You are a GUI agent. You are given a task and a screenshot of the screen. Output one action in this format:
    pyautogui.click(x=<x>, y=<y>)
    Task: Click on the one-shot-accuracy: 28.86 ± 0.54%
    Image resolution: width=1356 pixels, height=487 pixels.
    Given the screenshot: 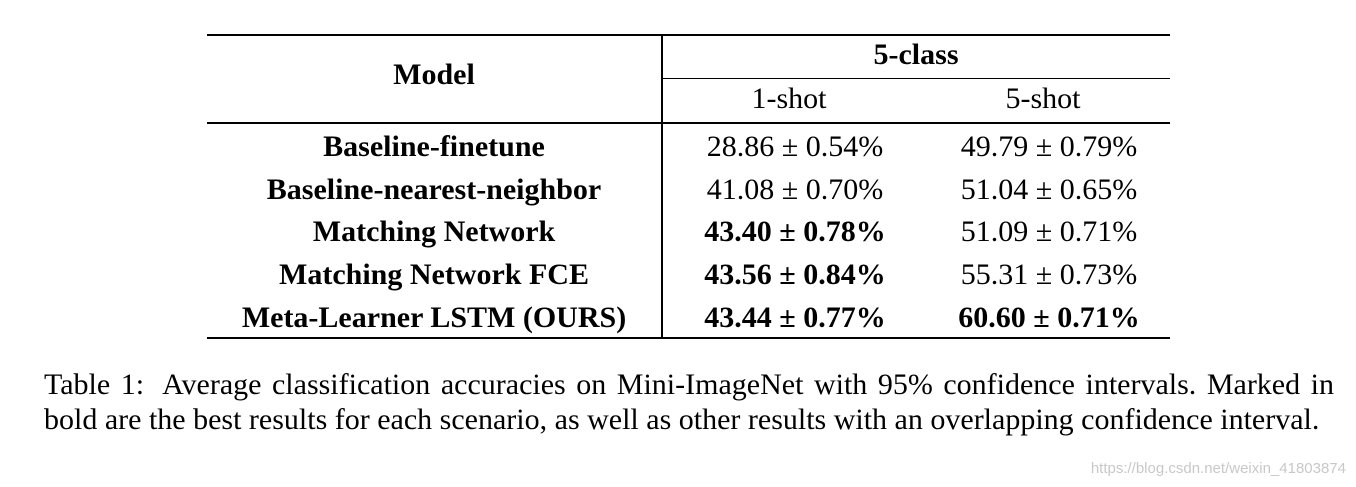 What is the action you would take?
    pyautogui.click(x=795, y=146)
    